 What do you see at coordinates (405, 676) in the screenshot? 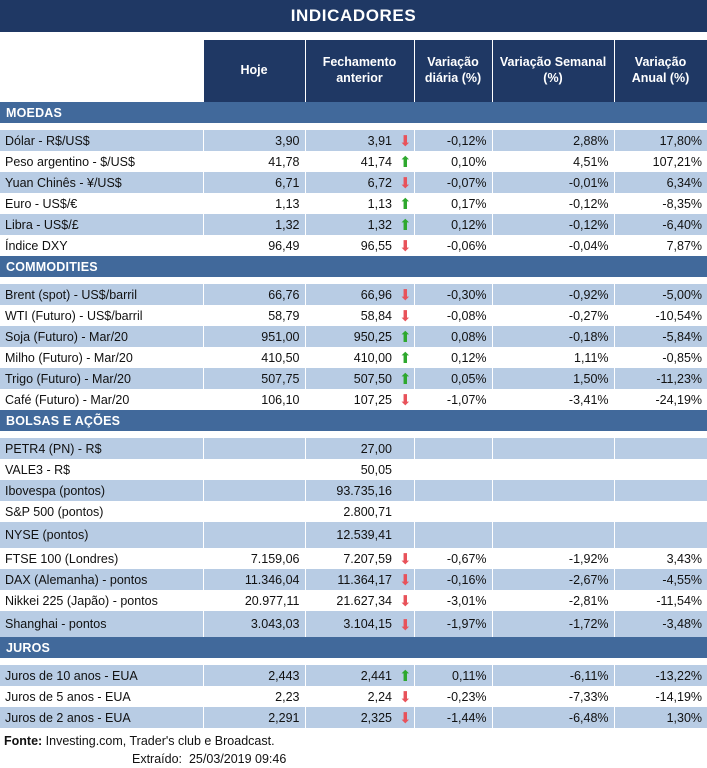
I see `arrow-up-glyph: ⬆` at bounding box center [405, 676].